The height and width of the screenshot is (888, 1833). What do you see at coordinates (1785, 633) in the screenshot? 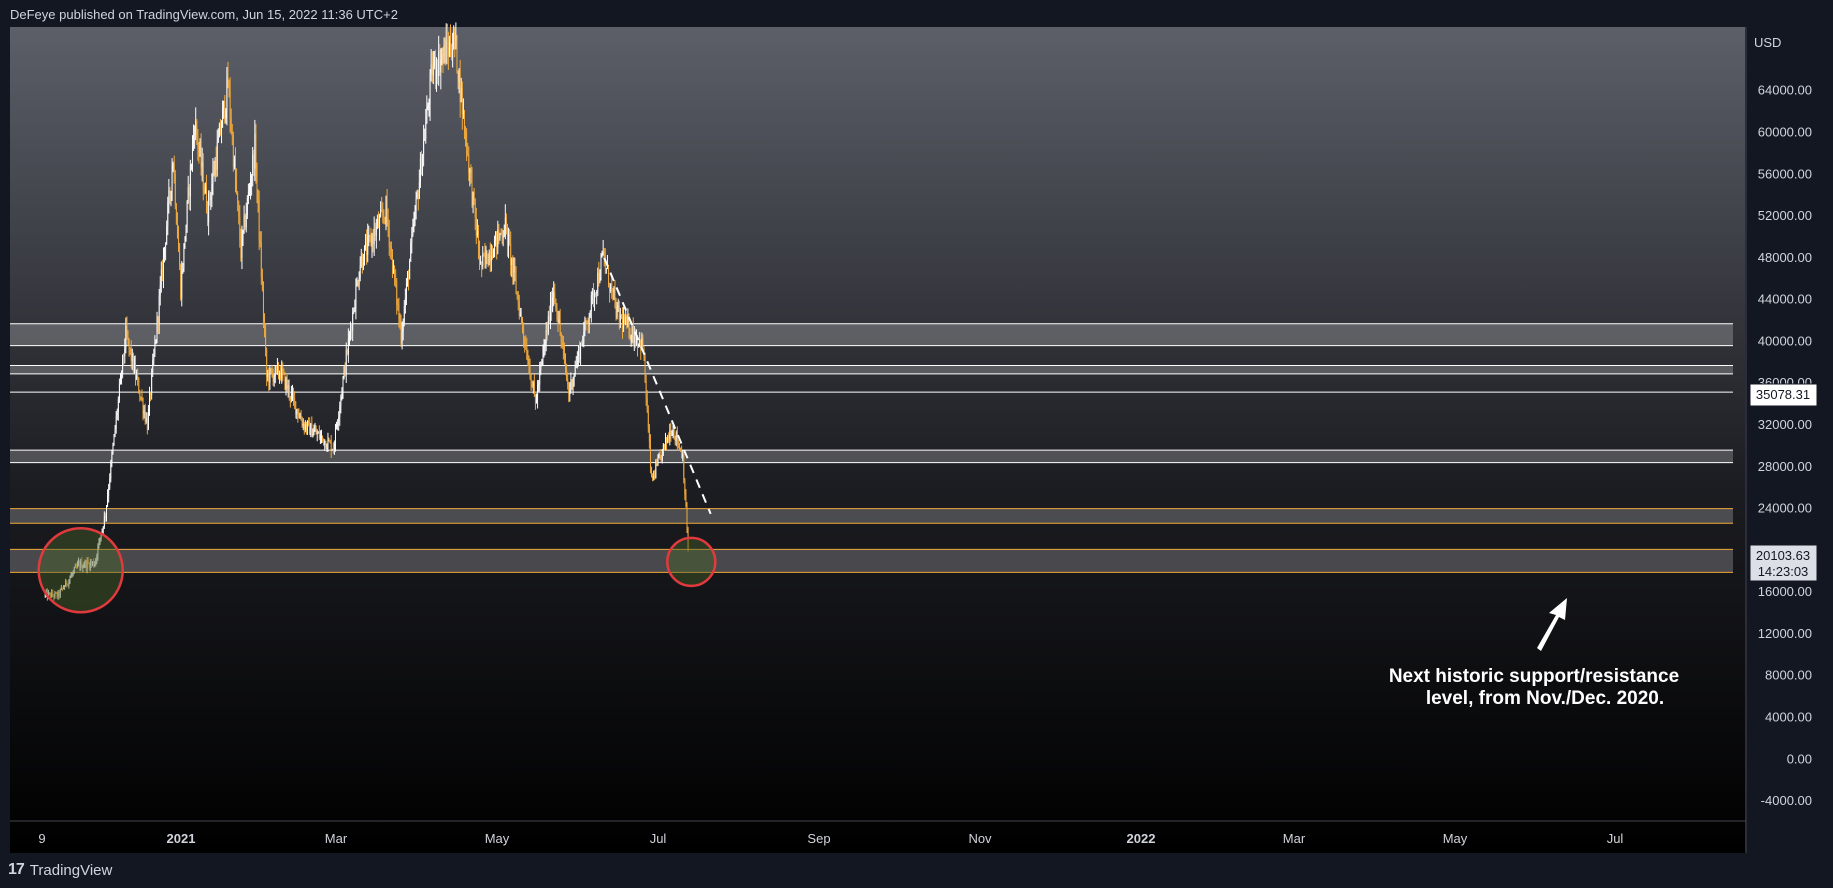
I see `y-tick-label: 12000.00` at bounding box center [1785, 633].